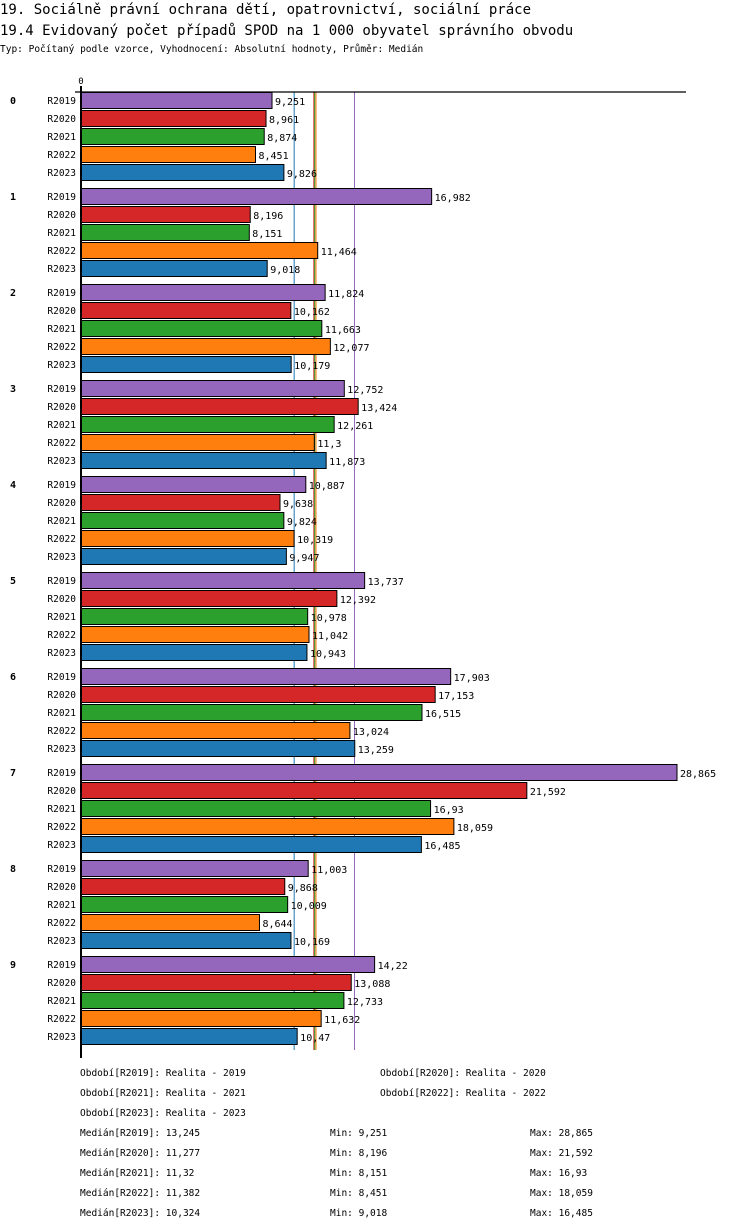 The image size is (750, 1232). I want to click on value-label: 11,464, so click(339, 252).